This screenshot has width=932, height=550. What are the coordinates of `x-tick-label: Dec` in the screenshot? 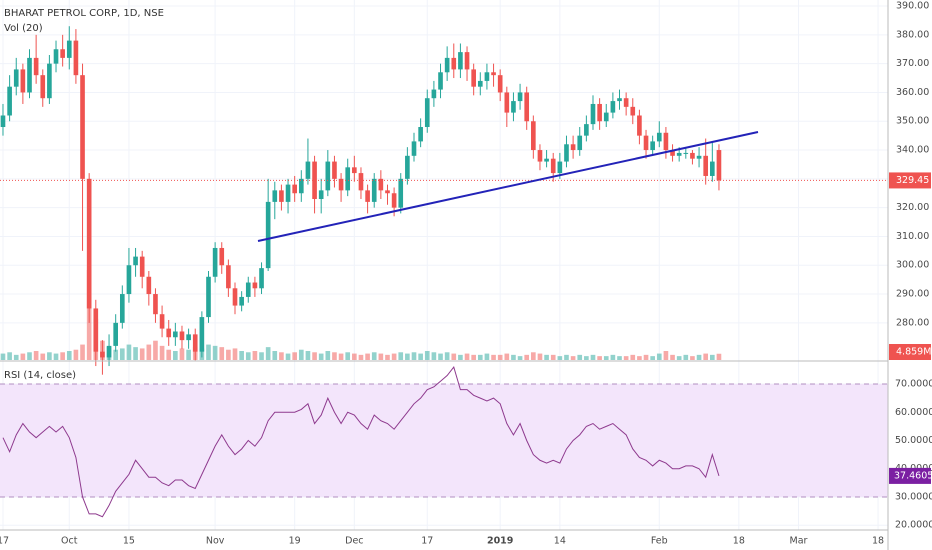 It's located at (354, 541).